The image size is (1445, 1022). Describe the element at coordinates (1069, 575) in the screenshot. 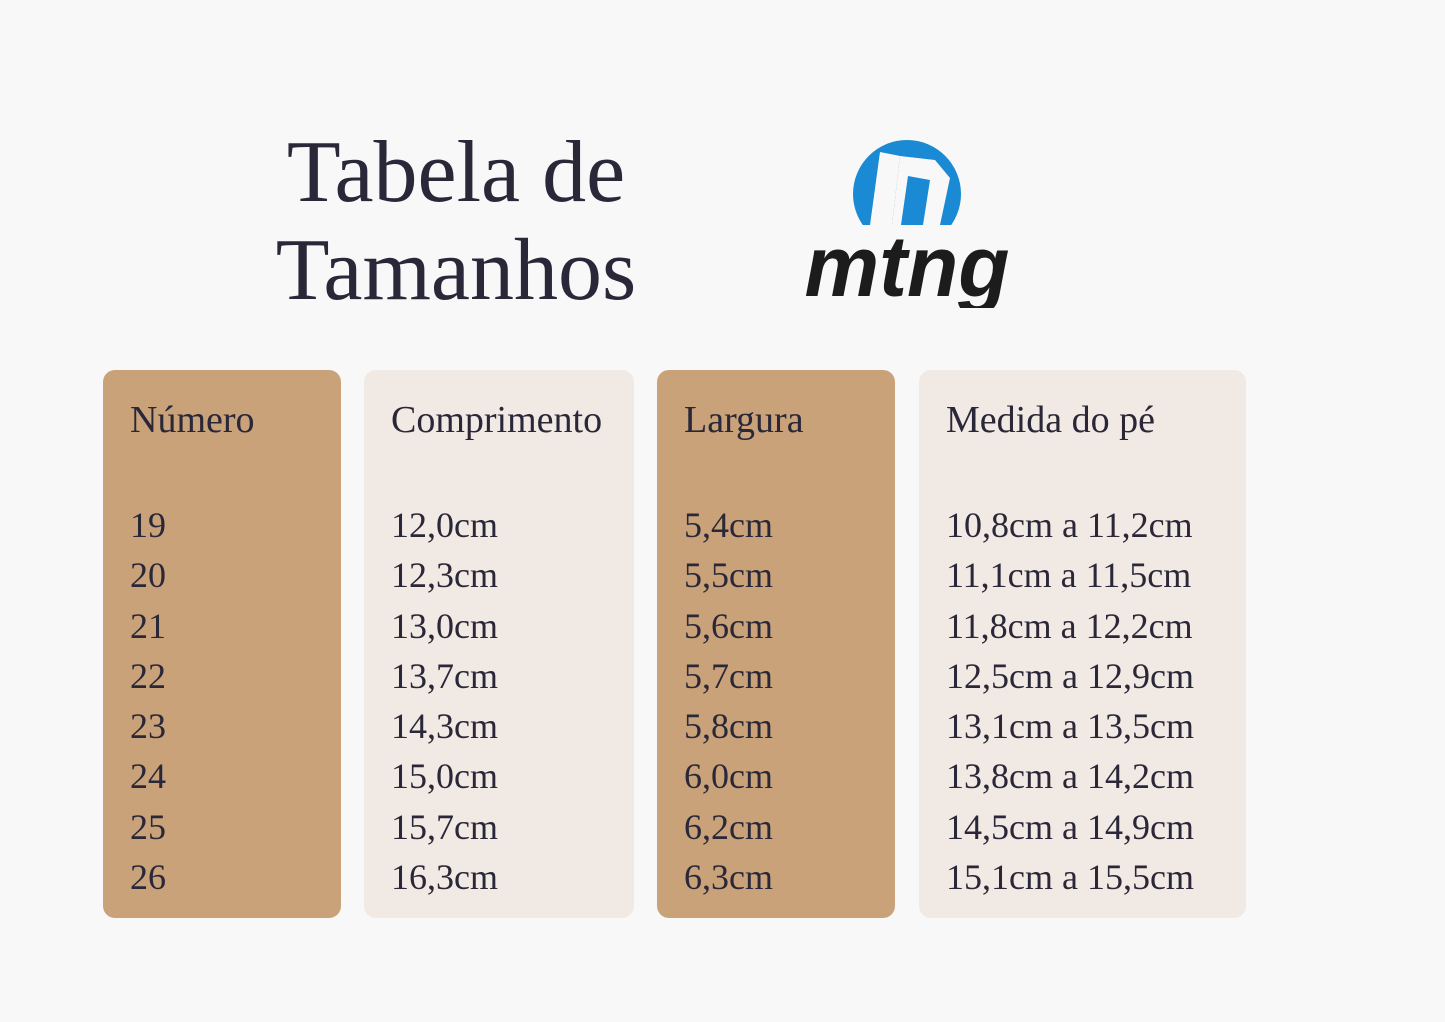

I see `table-cell: 11,1cm a 11,5cm` at that location.